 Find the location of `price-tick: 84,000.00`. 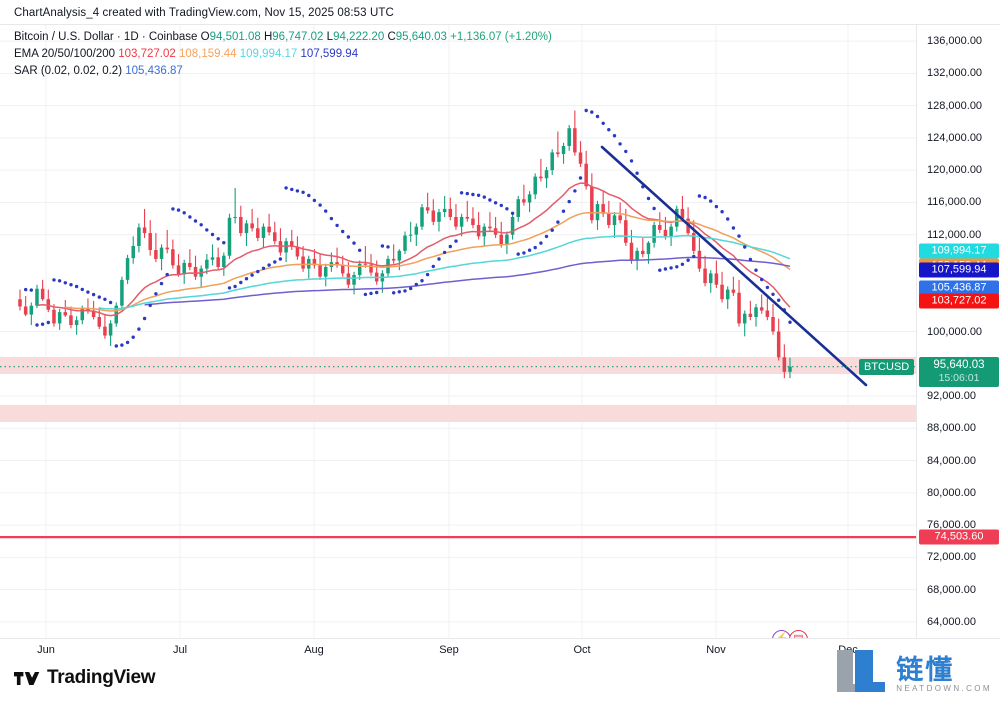

price-tick: 84,000.00 is located at coordinates (951, 460).